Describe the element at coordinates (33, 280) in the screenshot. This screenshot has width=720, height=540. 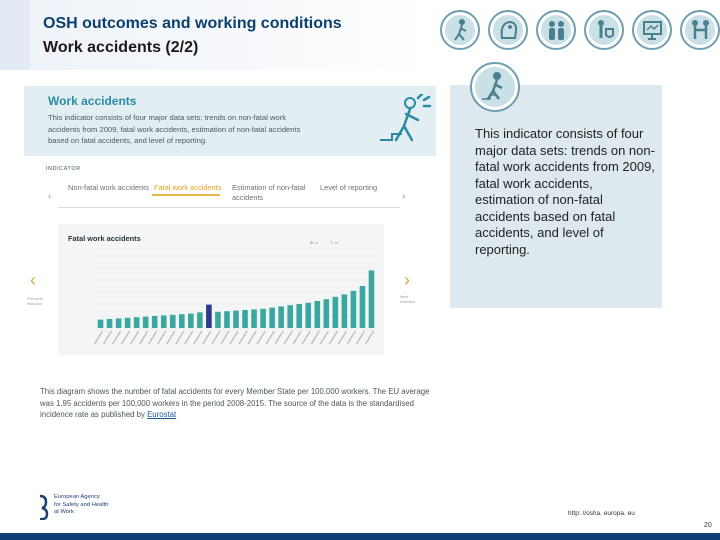
I see `previous-indicator-arrow: ‹` at that location.